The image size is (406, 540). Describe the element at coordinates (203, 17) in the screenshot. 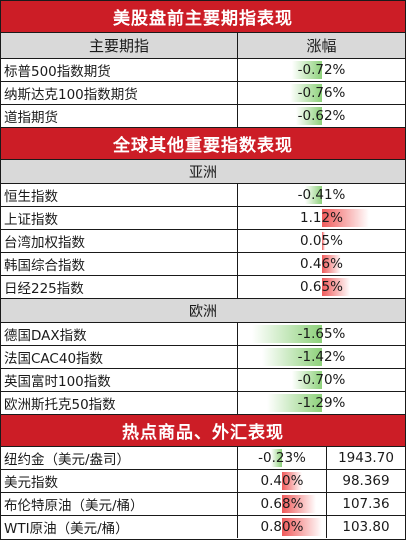

I see `us-futures-title: 美股盘前主要期指表现` at that location.